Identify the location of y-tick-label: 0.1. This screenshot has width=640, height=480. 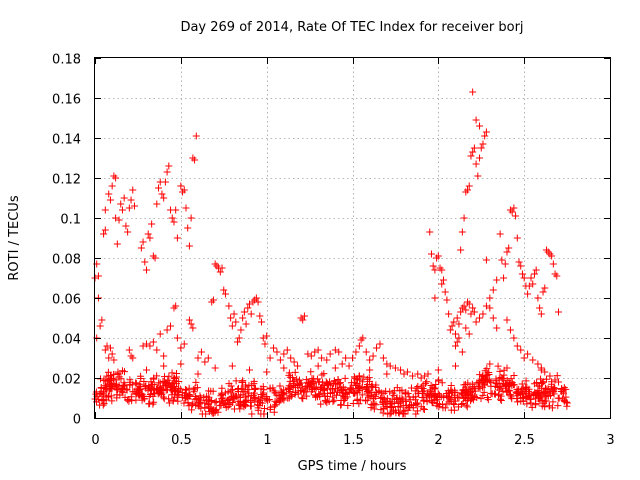
(70, 220).